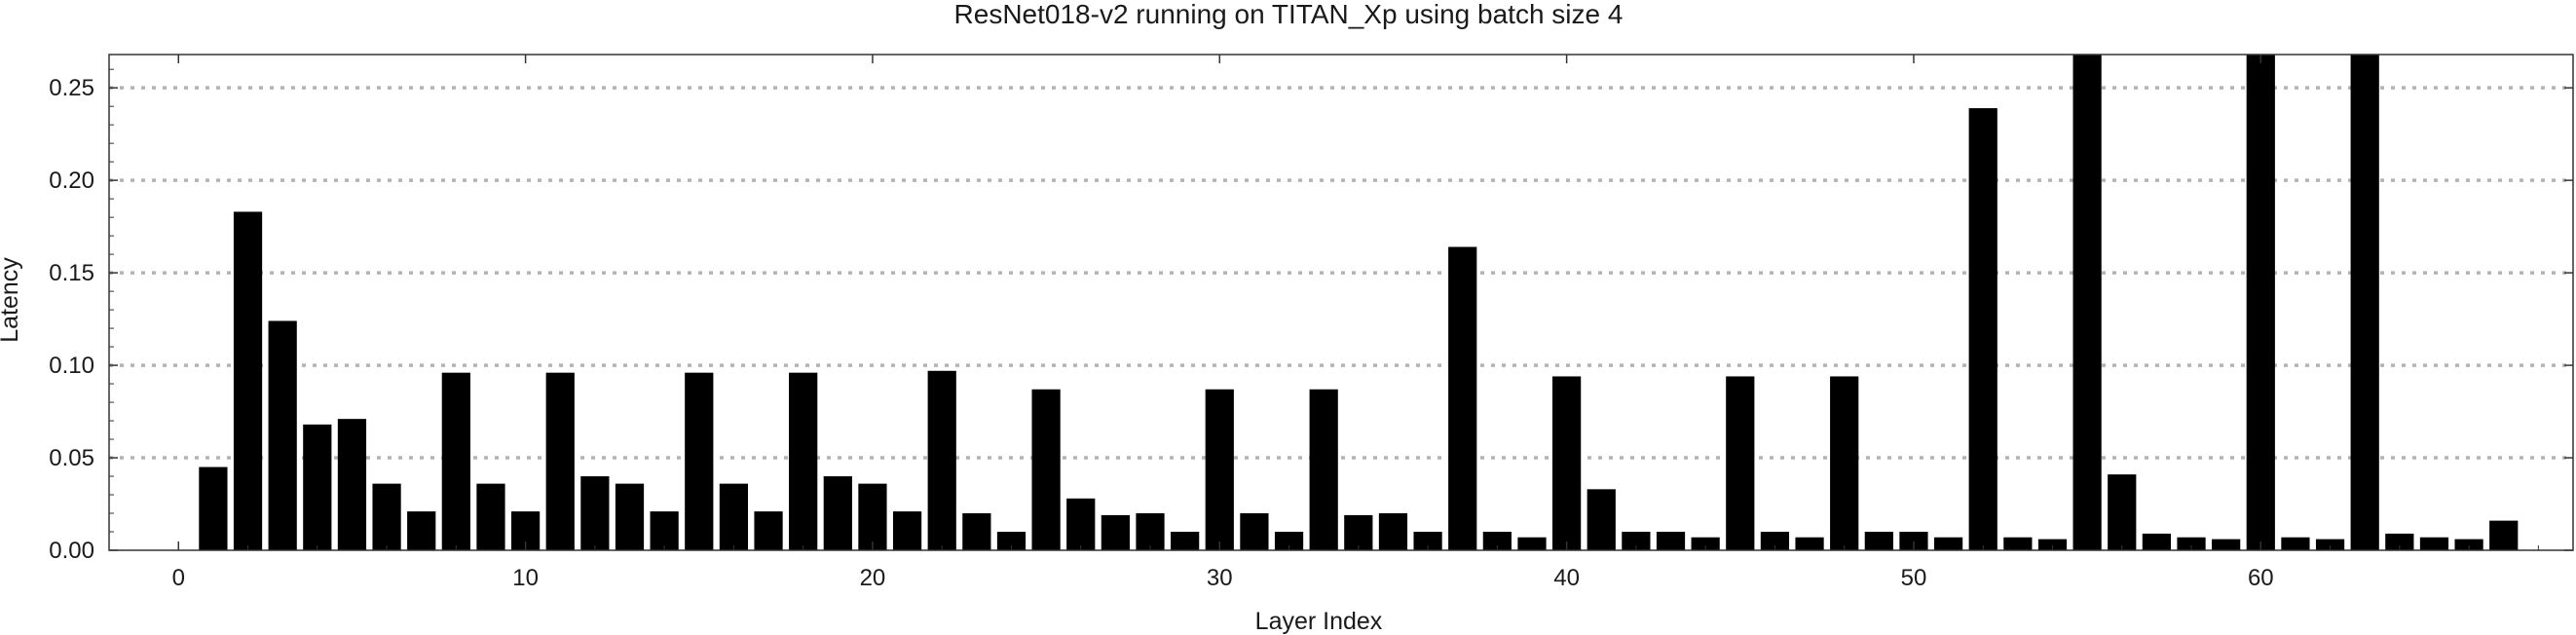 The height and width of the screenshot is (635, 2576). What do you see at coordinates (1220, 578) in the screenshot?
I see `x-tick-label: 30` at bounding box center [1220, 578].